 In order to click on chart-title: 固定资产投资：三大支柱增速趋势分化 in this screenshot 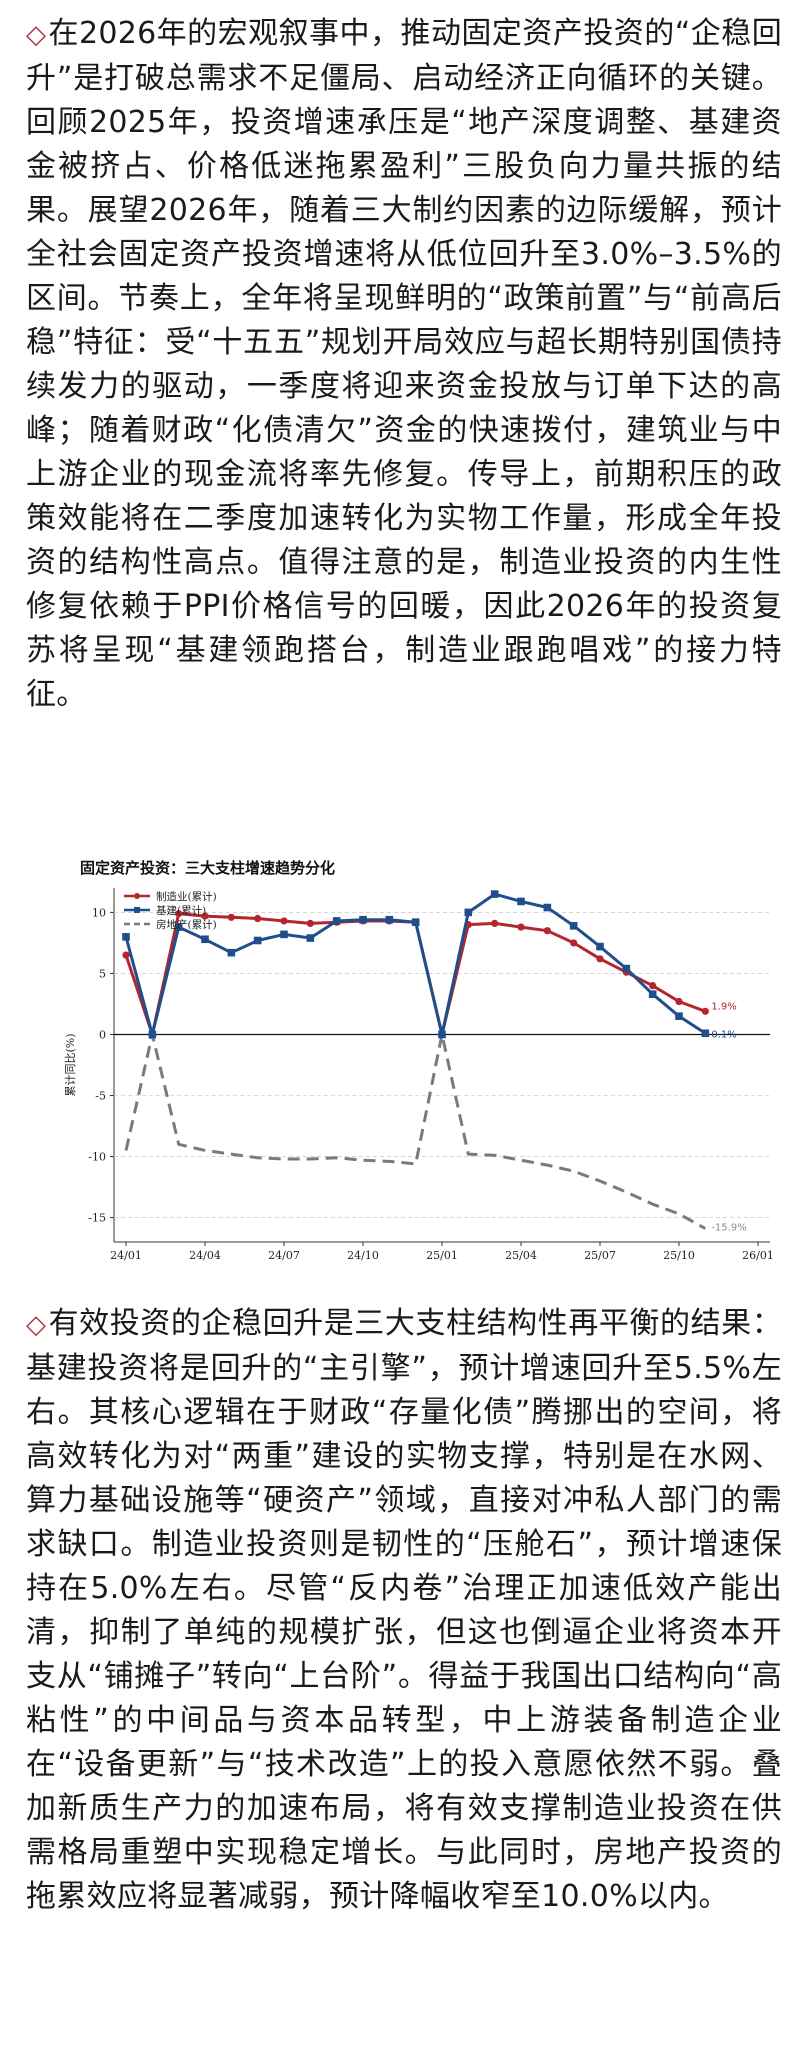, I will do `click(207, 868)`.